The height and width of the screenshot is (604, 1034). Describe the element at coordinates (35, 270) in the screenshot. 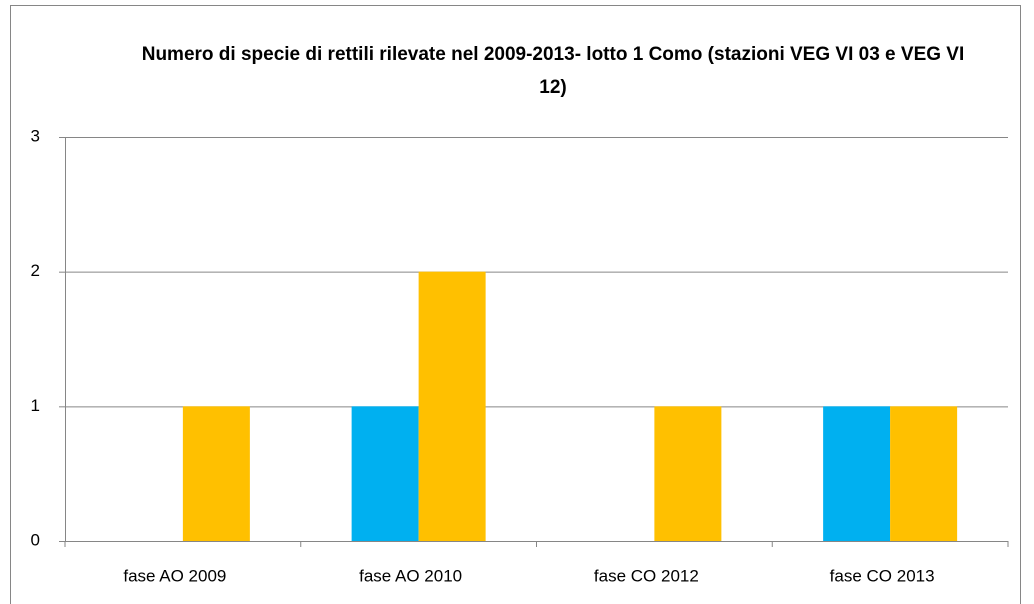

I see `y-tick-label: 2` at that location.